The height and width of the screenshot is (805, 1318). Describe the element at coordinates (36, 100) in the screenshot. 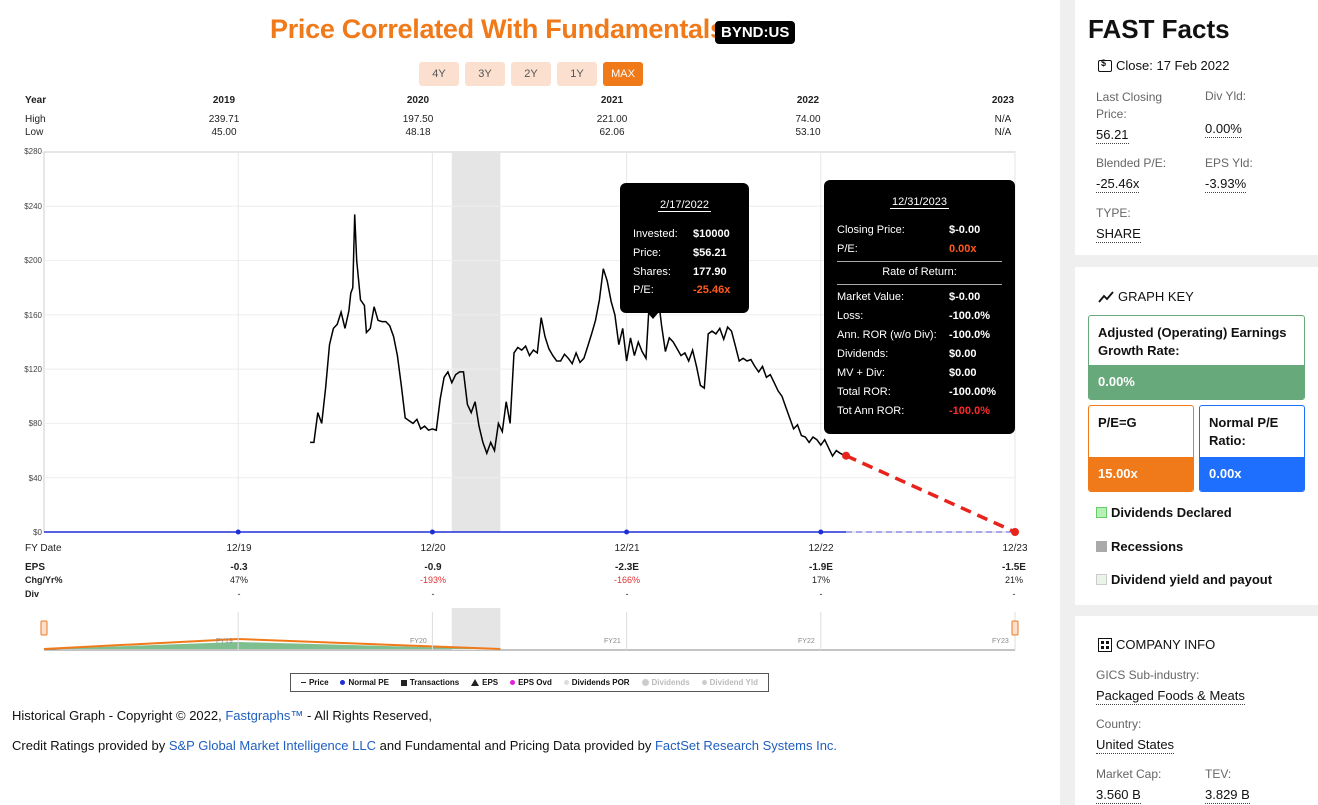

I see `year-label: Year` at that location.